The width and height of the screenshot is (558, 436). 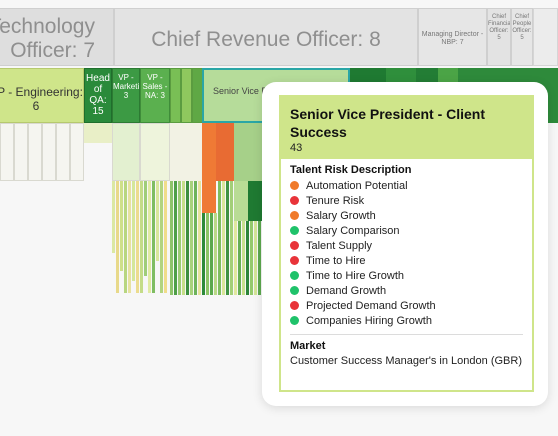 What do you see at coordinates (369, 320) in the screenshot?
I see `risk-label: Companies Hiring Growth` at bounding box center [369, 320].